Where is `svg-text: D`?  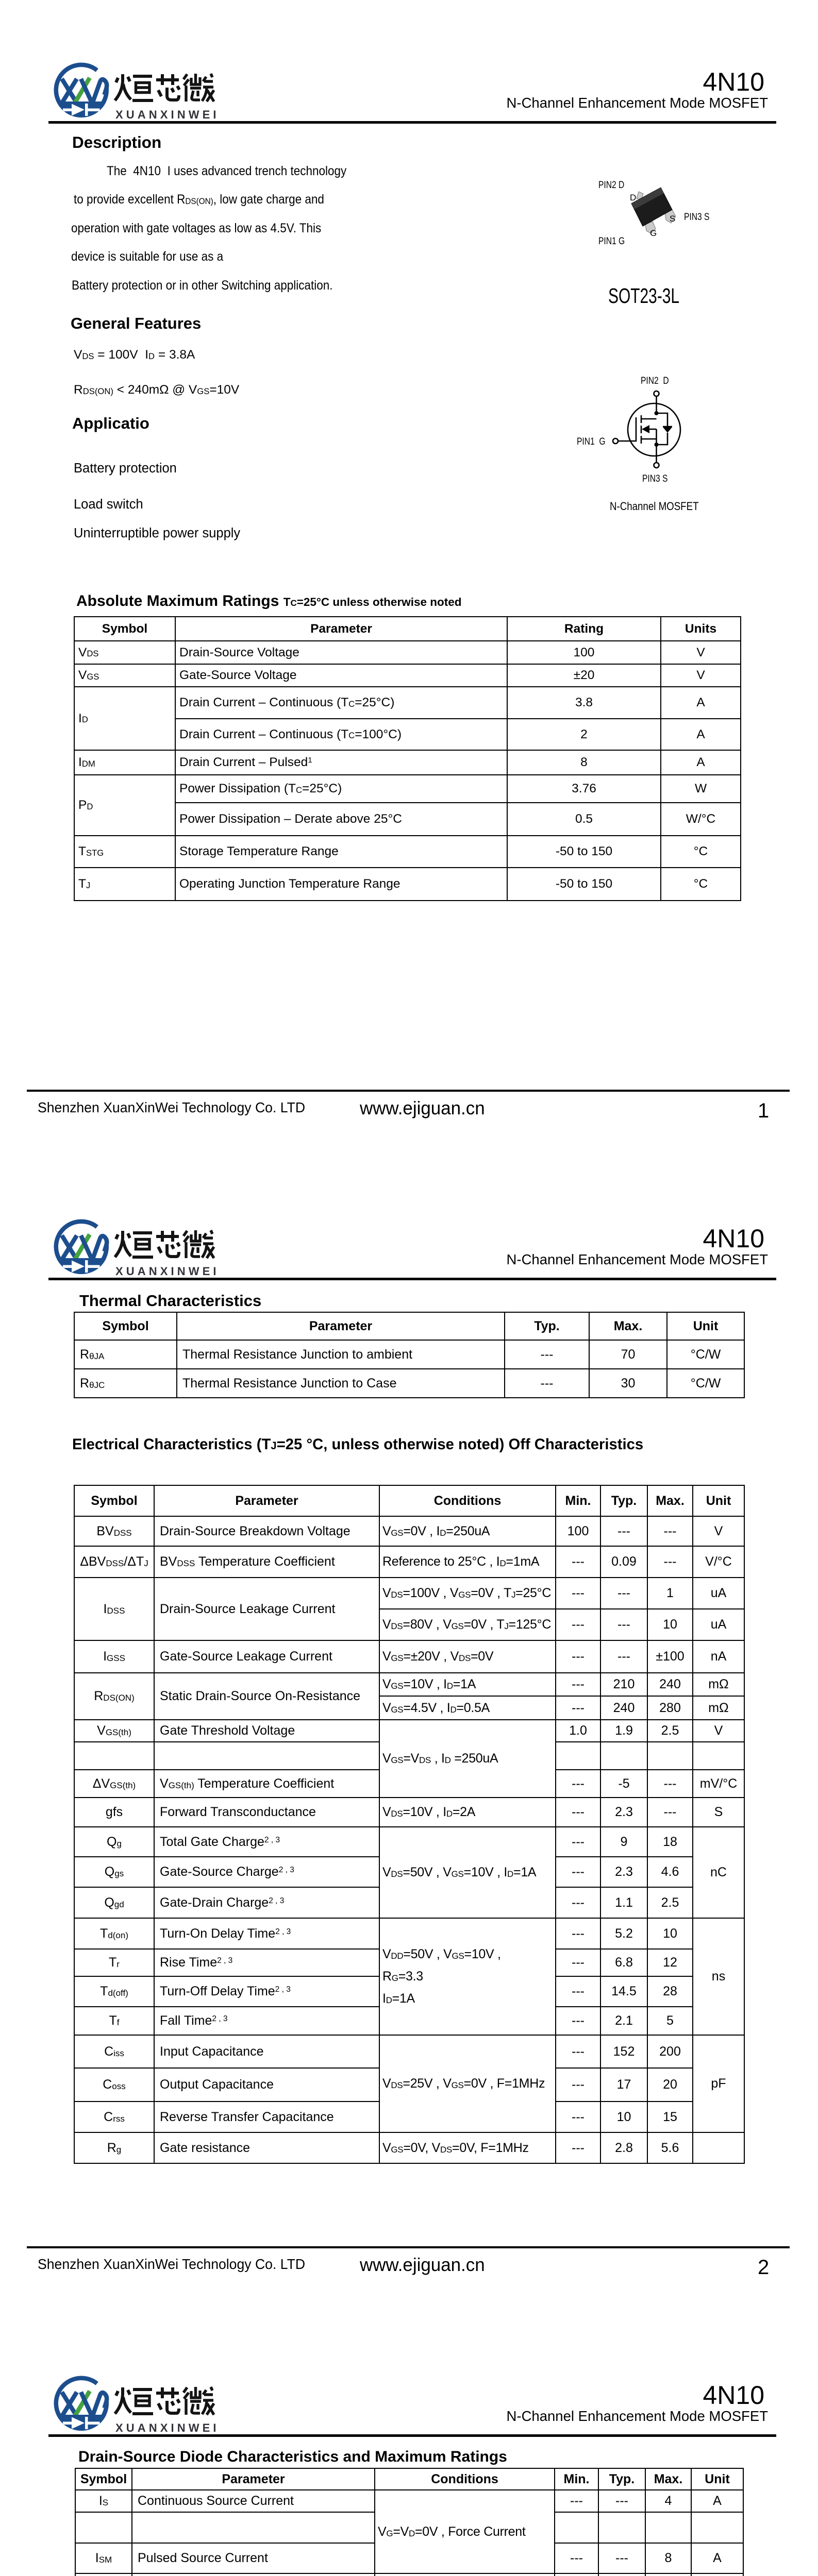
svg-text: D is located at coordinates (633, 197).